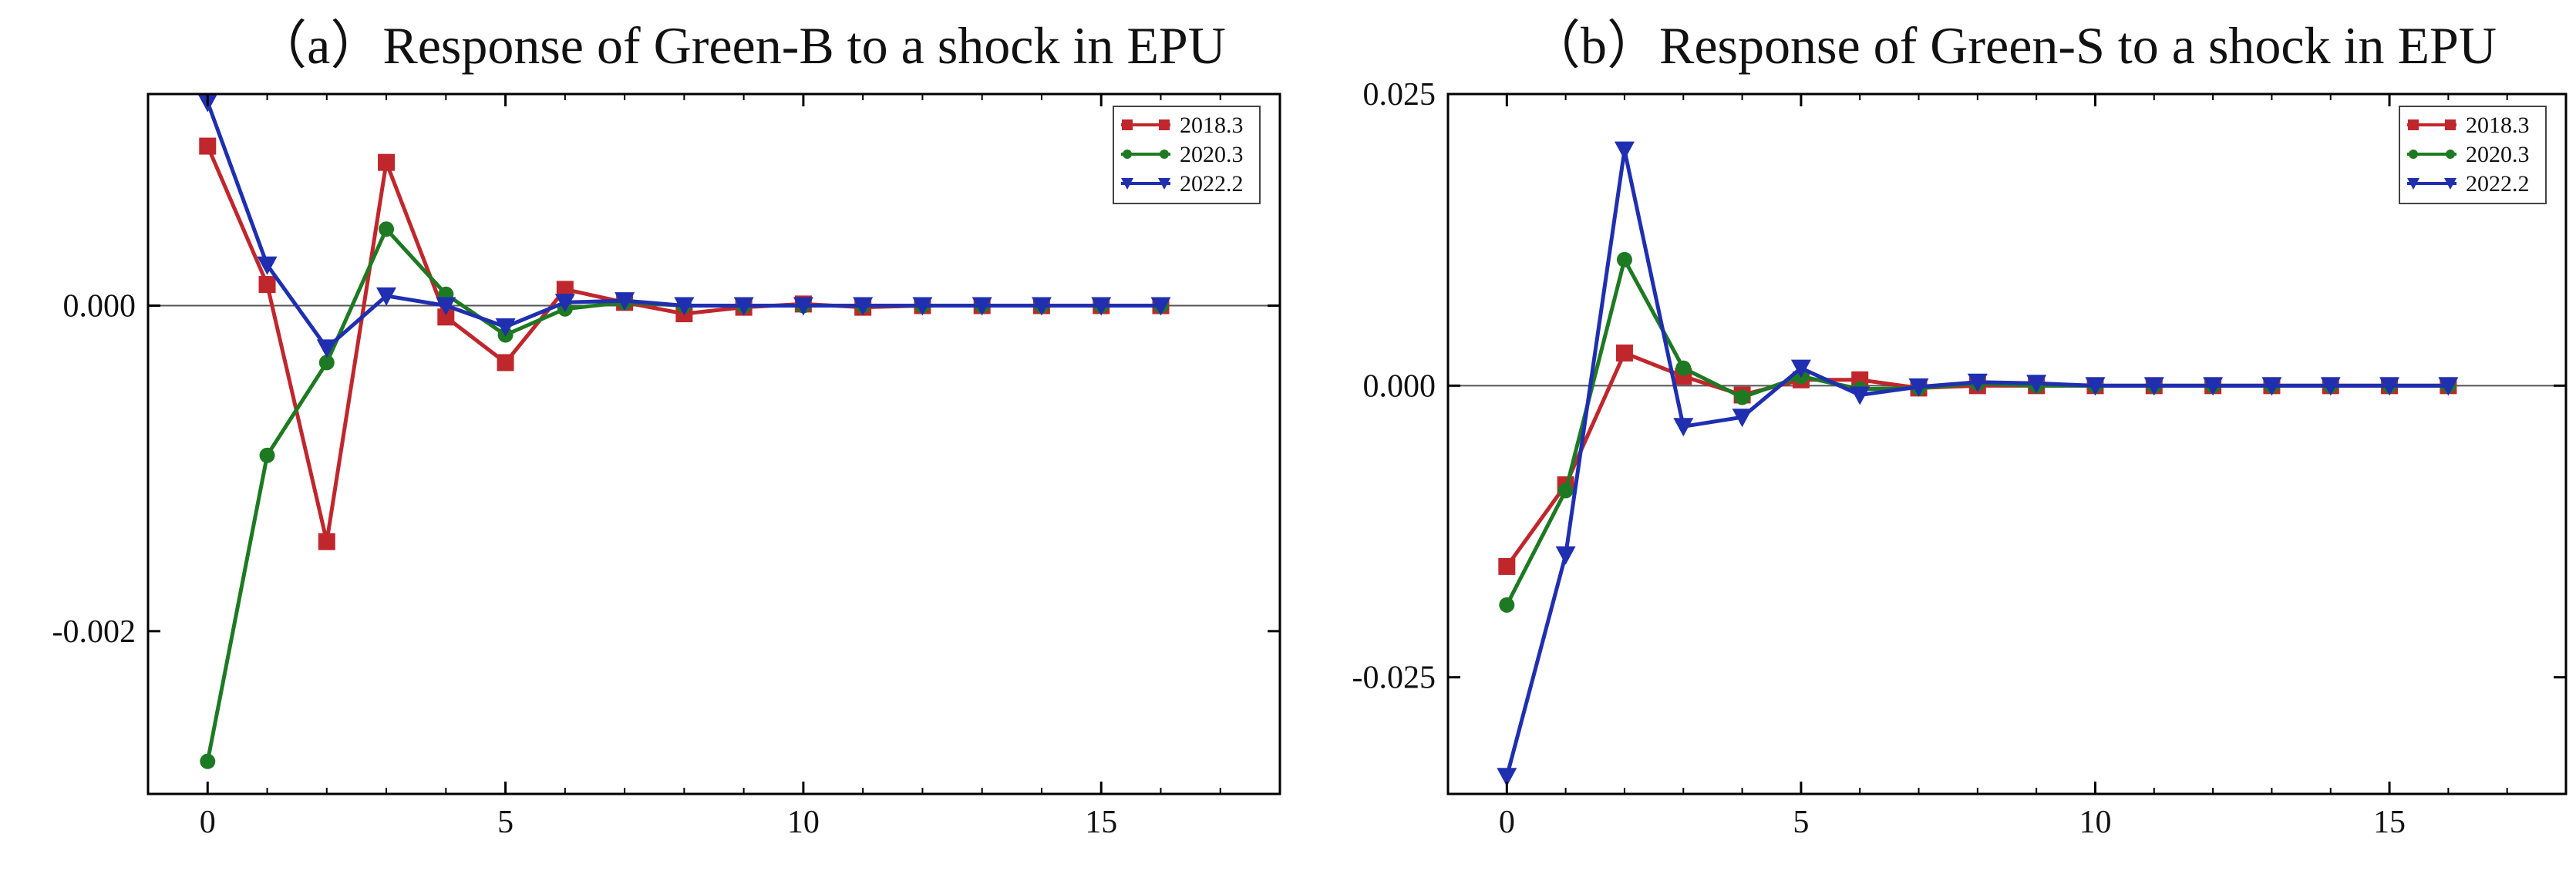 This screenshot has width=2576, height=871. Describe the element at coordinates (2012, 45) in the screenshot. I see `chart-title: （b）Response of Green-S to a shock in EPU` at that location.